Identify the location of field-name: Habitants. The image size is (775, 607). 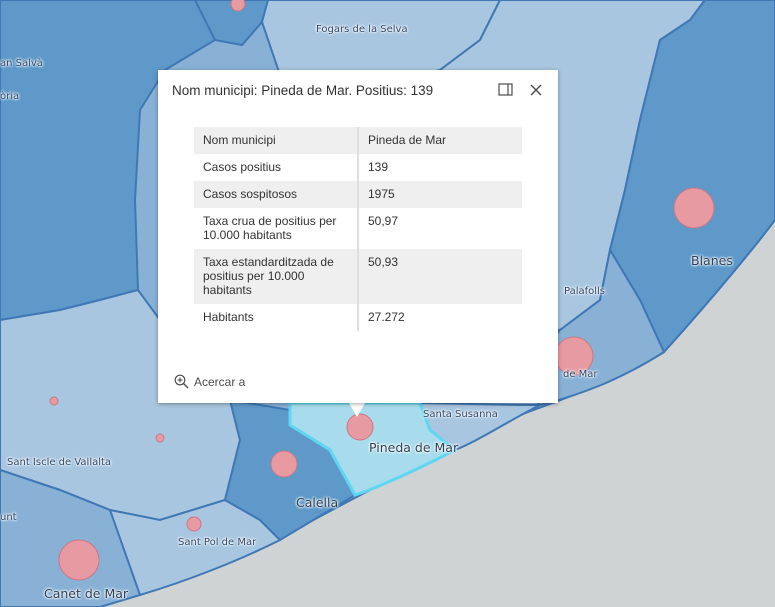
(276, 317).